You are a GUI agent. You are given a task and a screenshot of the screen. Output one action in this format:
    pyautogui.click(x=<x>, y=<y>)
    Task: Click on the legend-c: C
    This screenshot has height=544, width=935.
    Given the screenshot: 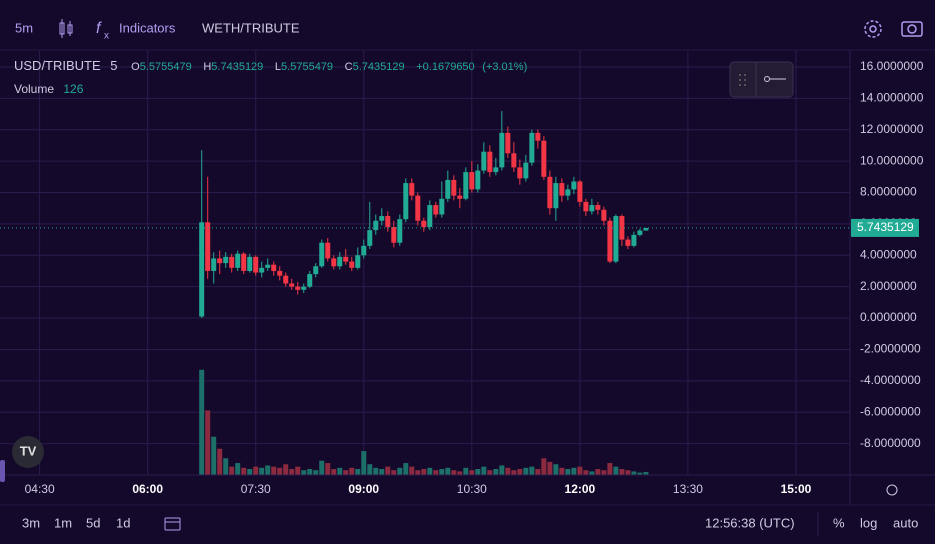 What is the action you would take?
    pyautogui.click(x=349, y=67)
    